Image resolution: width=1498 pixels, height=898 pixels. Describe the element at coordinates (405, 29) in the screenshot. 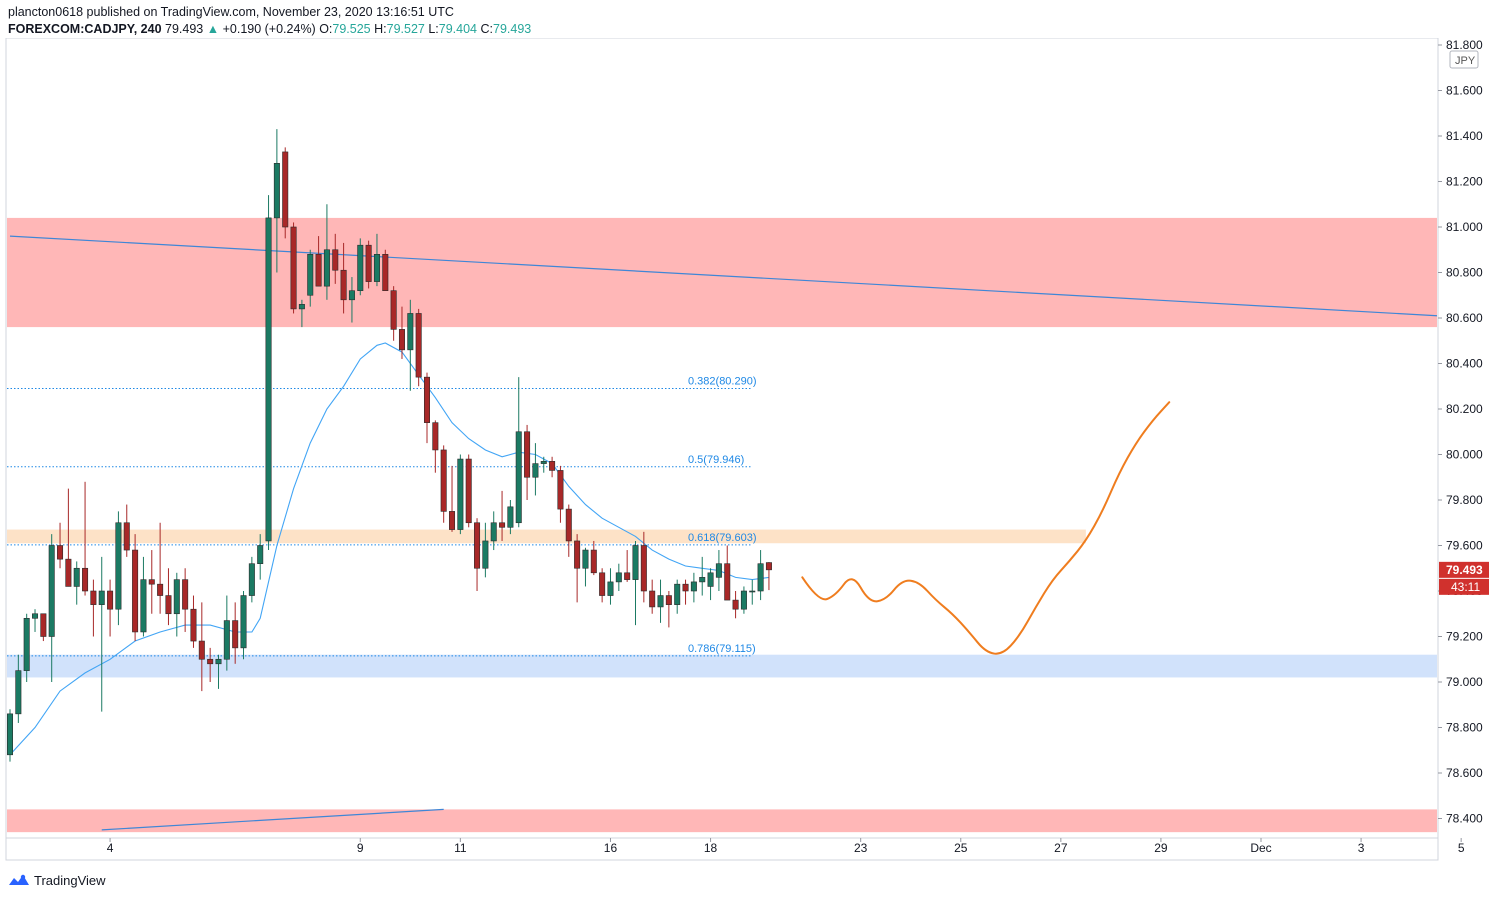

I see `high-value: 79.527` at that location.